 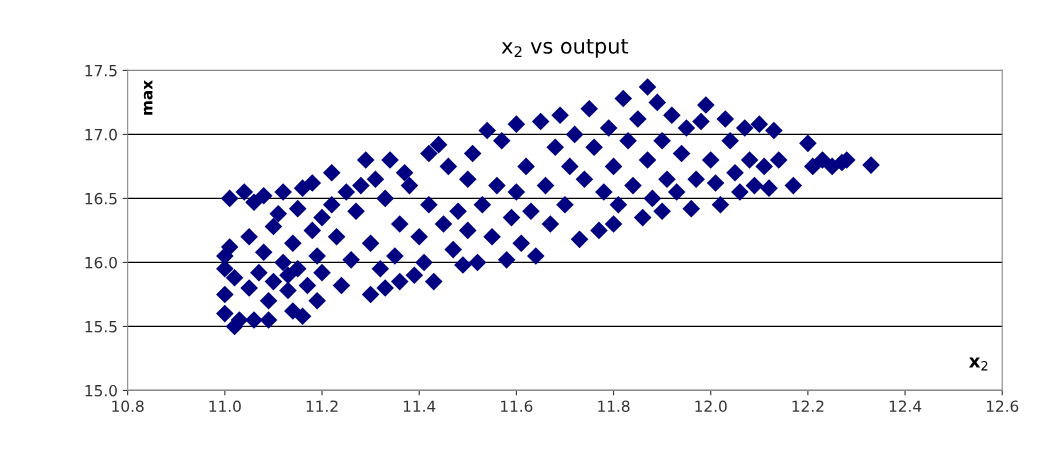 What do you see at coordinates (905, 406) in the screenshot?
I see `x-tick-label: 12.4` at bounding box center [905, 406].